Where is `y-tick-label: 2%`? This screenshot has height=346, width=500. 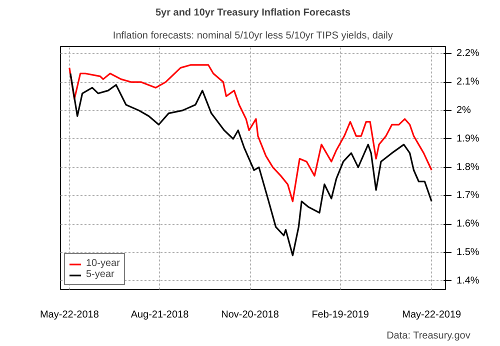 y-tick-label: 2% is located at coordinates (464, 110).